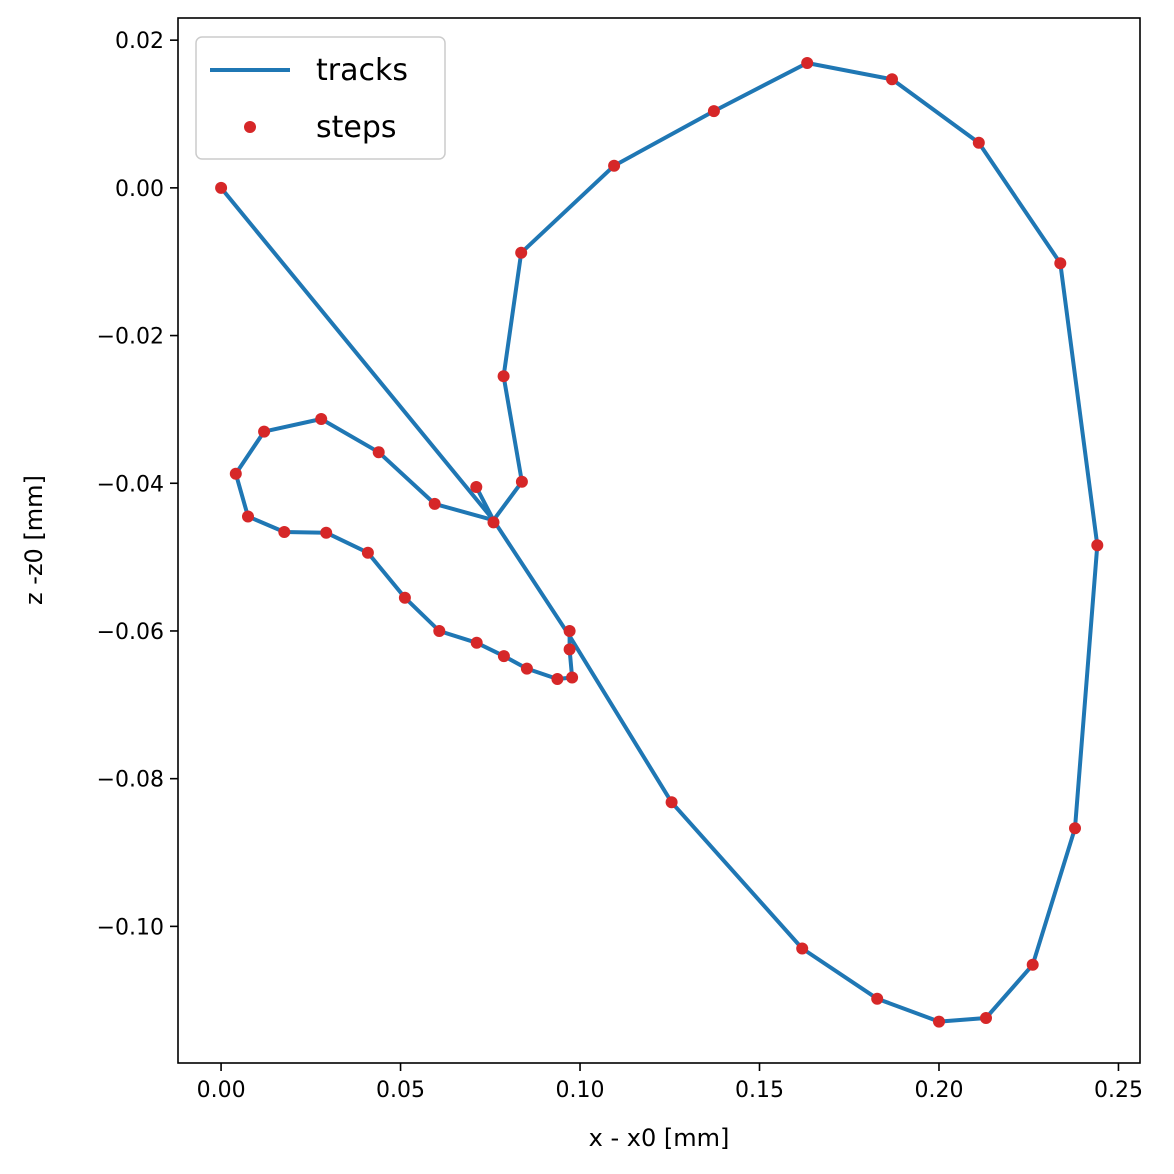 The height and width of the screenshot is (1174, 1174). What do you see at coordinates (130, 632) in the screenshot?
I see `y-tick-label: −0.06` at bounding box center [130, 632].